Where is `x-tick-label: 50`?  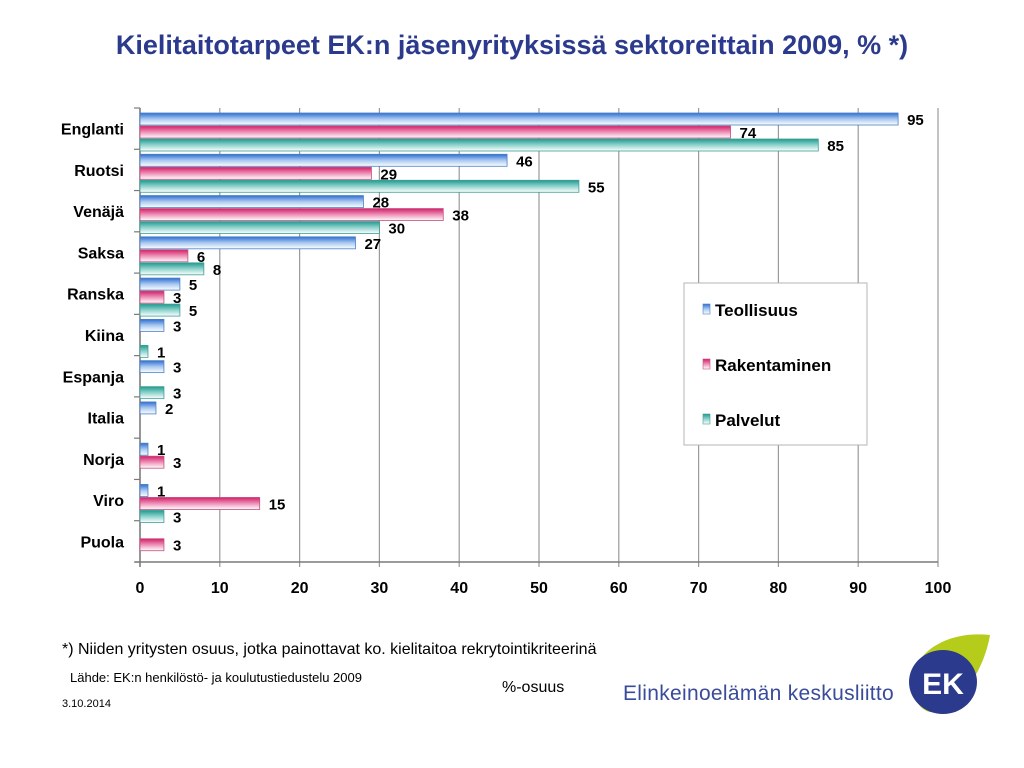 x-tick-label: 50 is located at coordinates (539, 588).